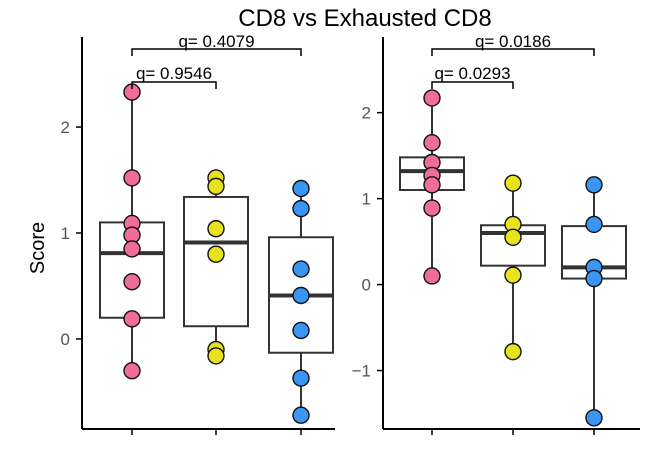 This screenshot has width=658, height=449. Describe the element at coordinates (366, 113) in the screenshot. I see `right-y-tick-label: 2` at that location.